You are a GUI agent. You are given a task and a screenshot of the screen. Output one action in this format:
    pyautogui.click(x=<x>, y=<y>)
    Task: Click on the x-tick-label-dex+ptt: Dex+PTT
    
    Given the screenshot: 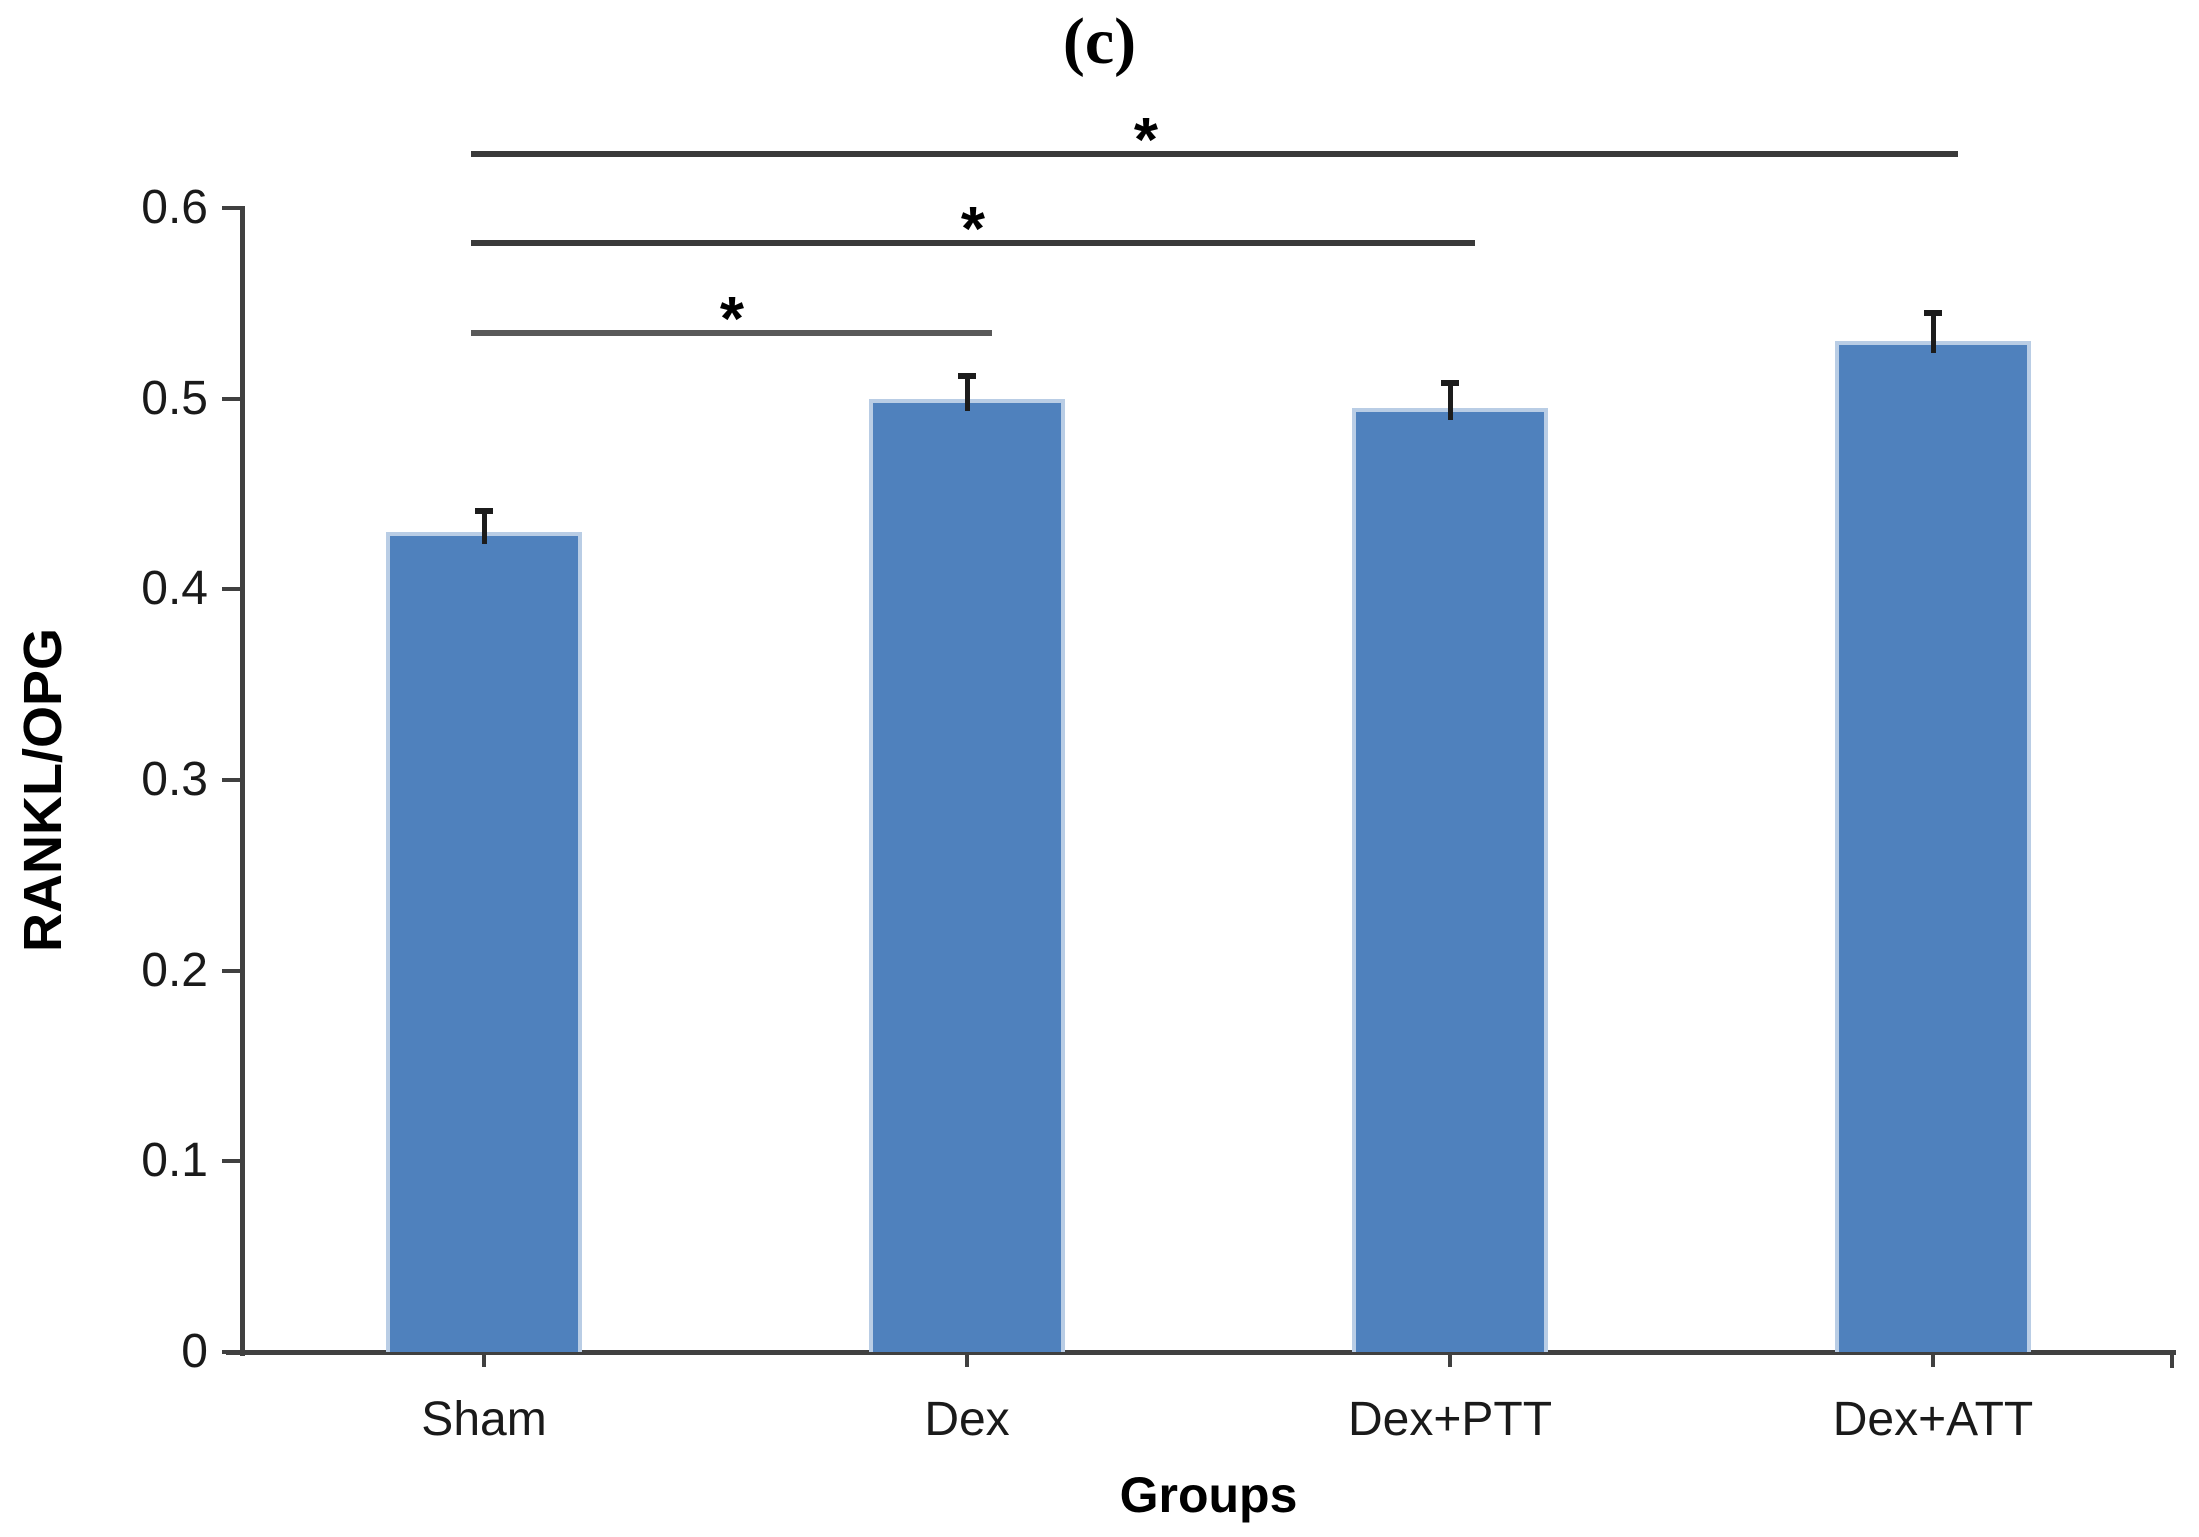 What is the action you would take?
    pyautogui.click(x=1450, y=1419)
    